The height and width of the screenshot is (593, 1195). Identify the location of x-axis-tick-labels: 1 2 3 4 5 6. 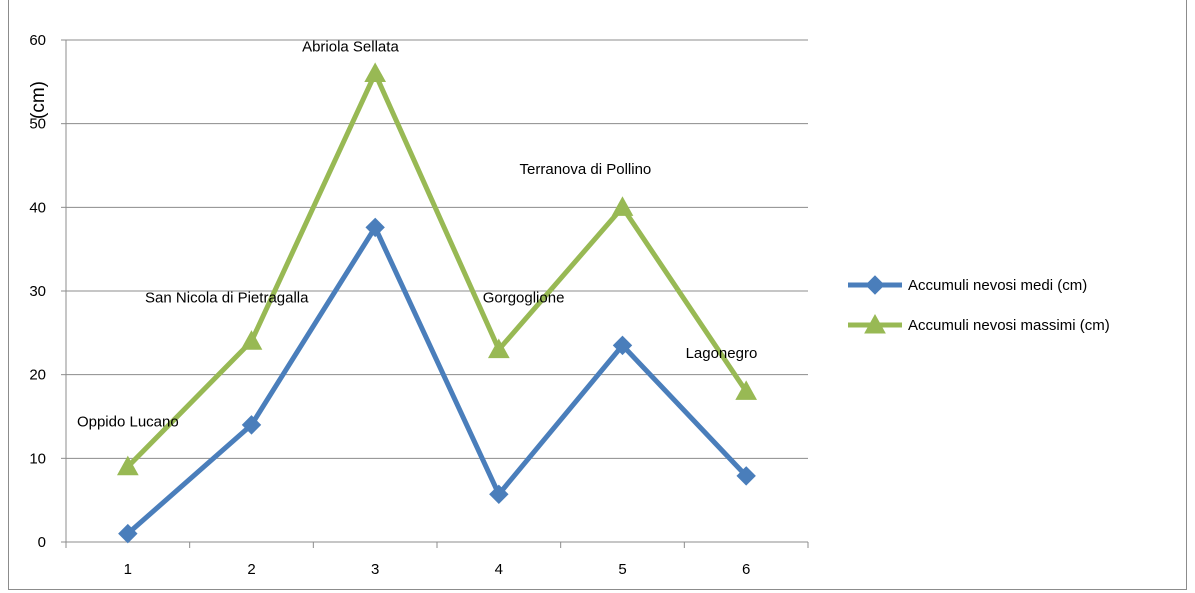
(437, 569).